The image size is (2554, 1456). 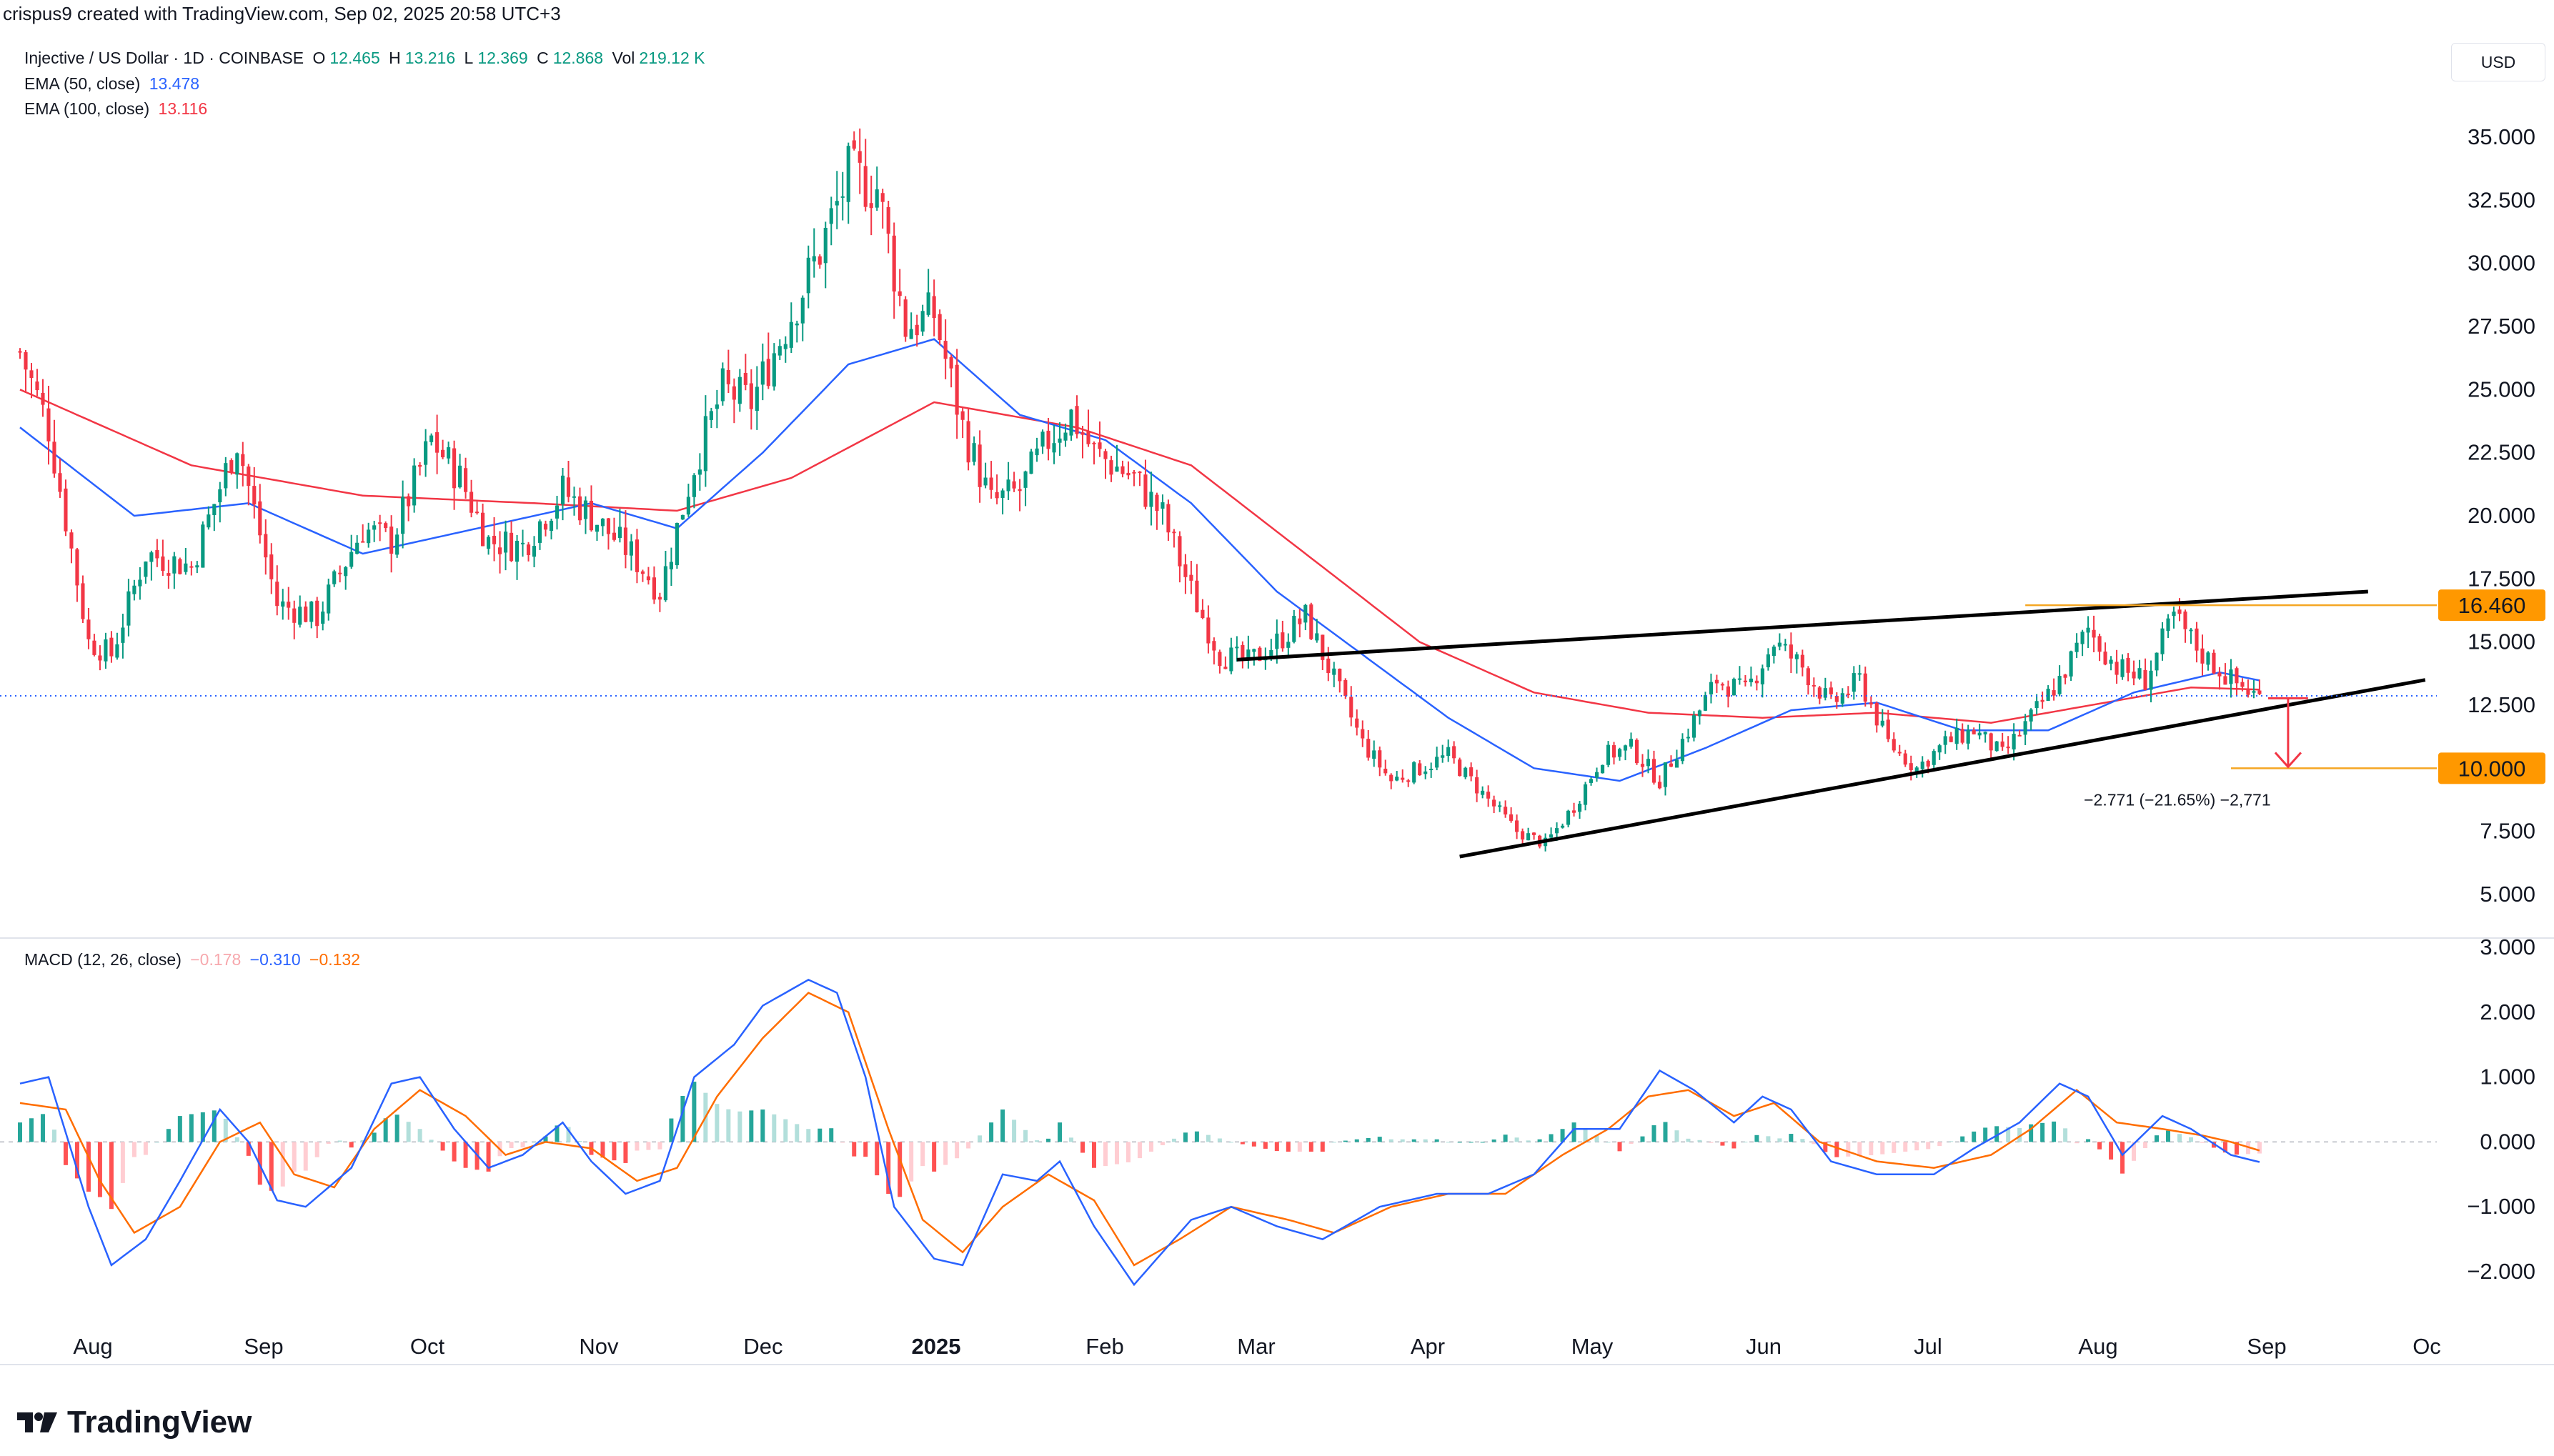 I want to click on time-tick-label: Nov, so click(x=599, y=1346).